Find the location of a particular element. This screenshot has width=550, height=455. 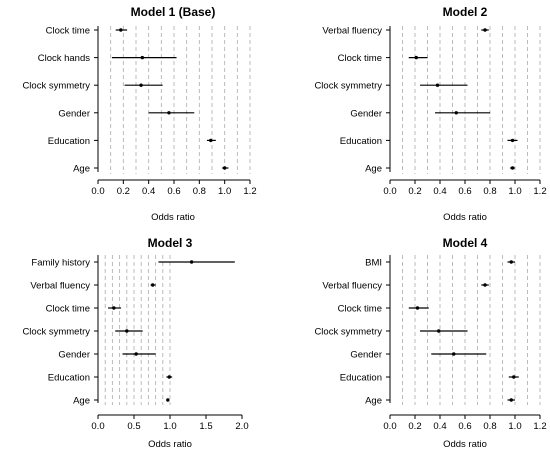

x-tick-label: 1.5 is located at coordinates (205, 426).